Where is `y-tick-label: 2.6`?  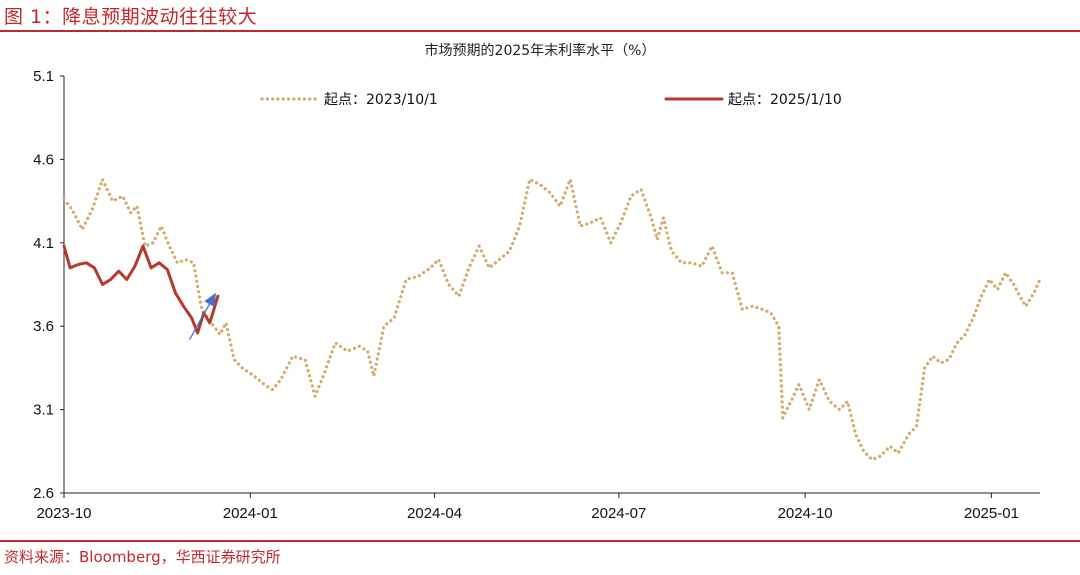 y-tick-label: 2.6 is located at coordinates (43, 493).